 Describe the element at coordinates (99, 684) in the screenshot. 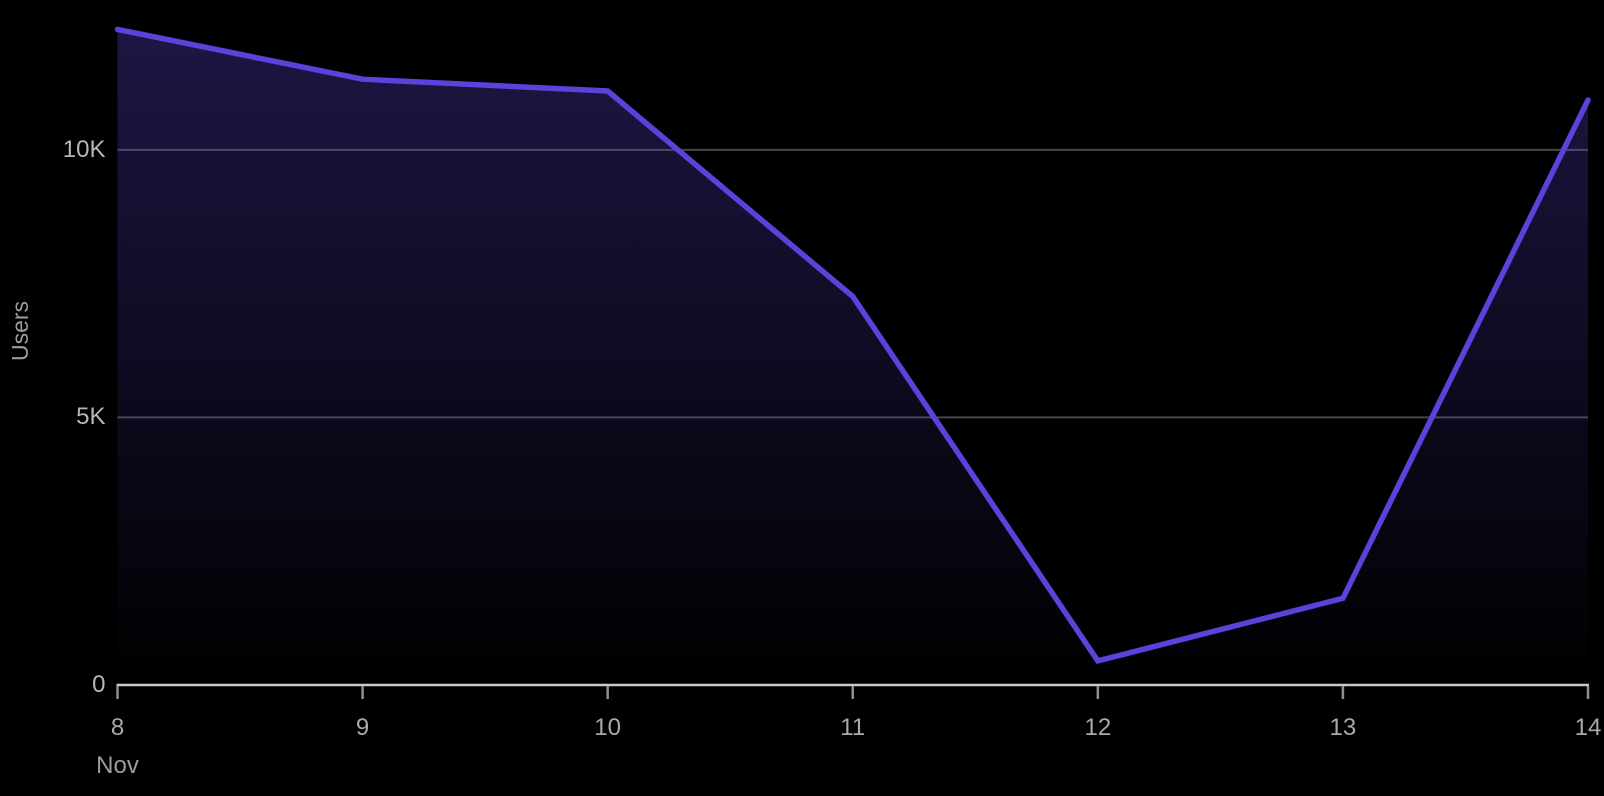

I see `y-tick-label: 0` at that location.